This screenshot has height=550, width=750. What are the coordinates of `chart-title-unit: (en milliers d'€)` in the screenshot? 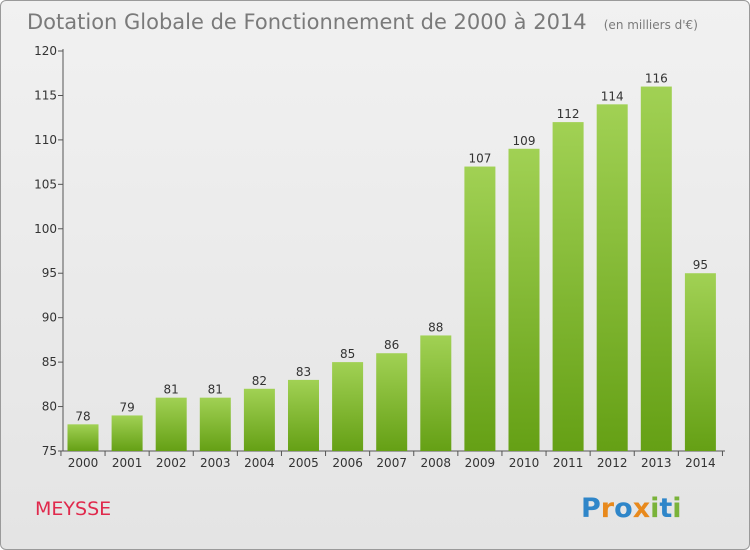 It's located at (651, 25).